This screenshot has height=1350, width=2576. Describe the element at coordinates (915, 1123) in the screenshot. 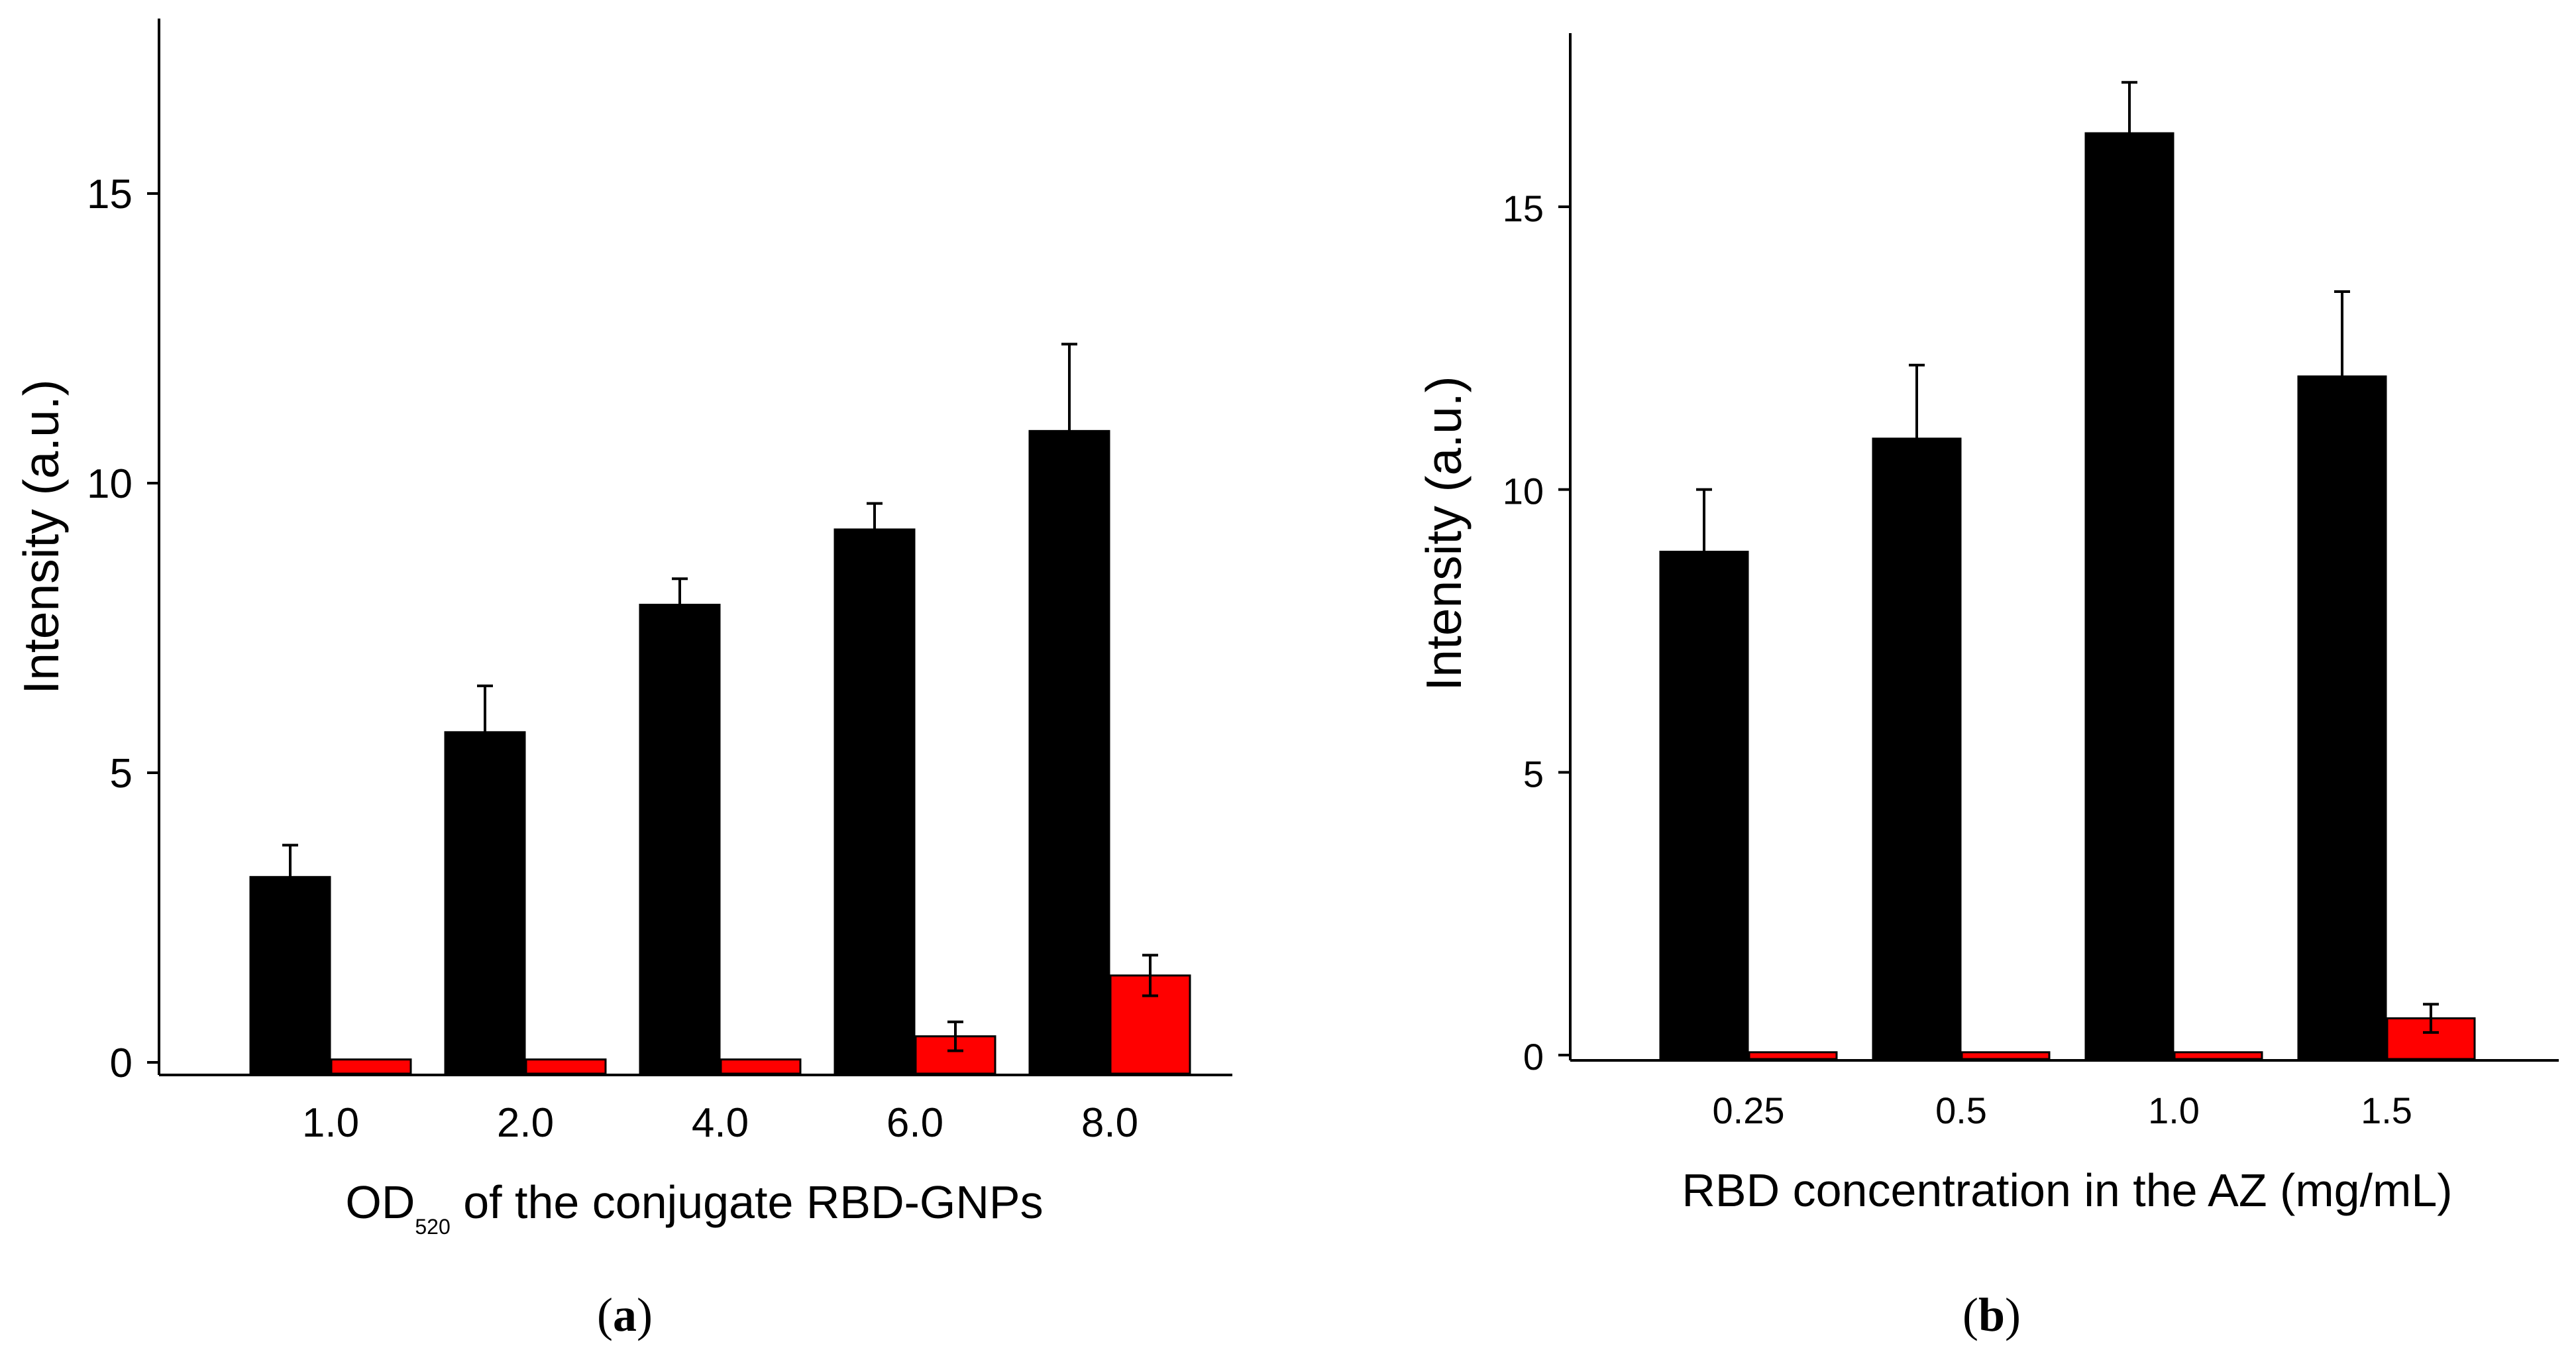

I see `panel-a-x-tick-label: 6.0` at that location.